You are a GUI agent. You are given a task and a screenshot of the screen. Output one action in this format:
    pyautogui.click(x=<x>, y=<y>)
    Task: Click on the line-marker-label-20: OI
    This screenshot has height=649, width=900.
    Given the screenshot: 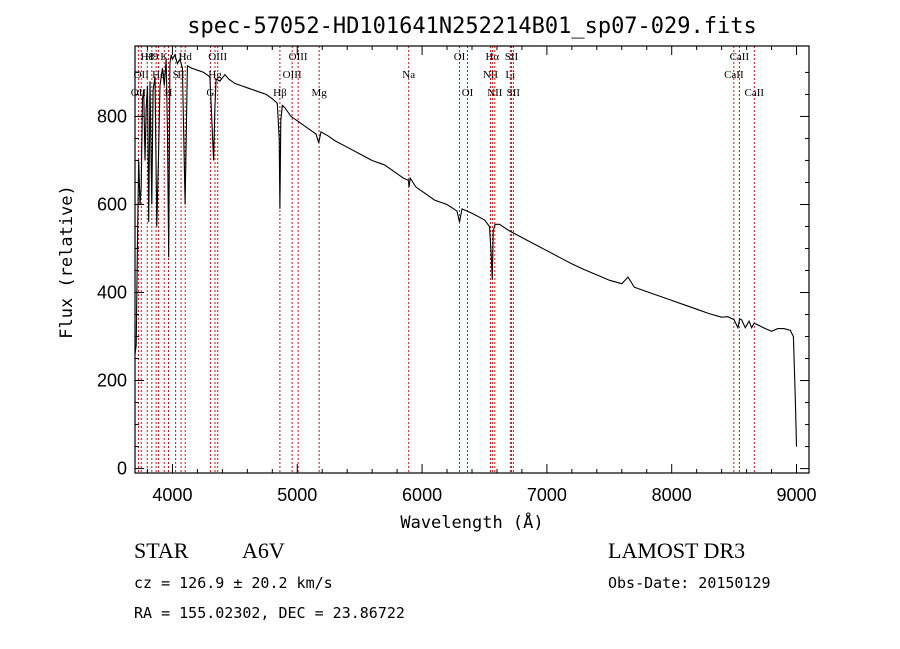 What is the action you would take?
    pyautogui.click(x=468, y=93)
    